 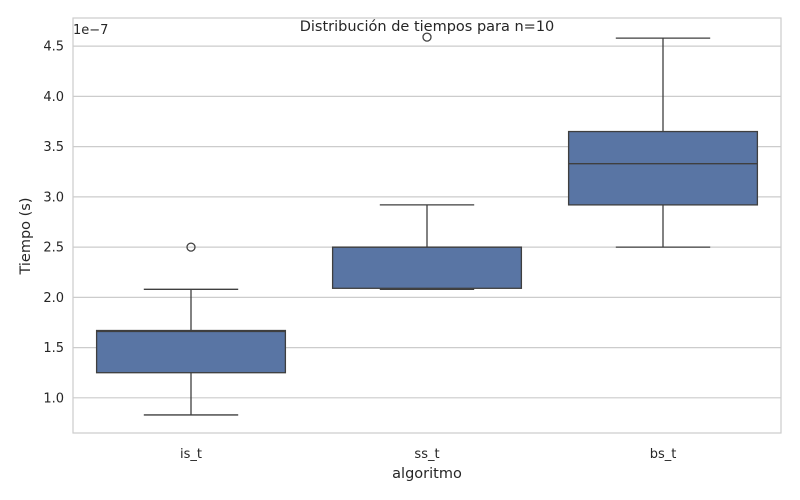 I want to click on y-tick-label: 1.0, so click(x=53, y=398).